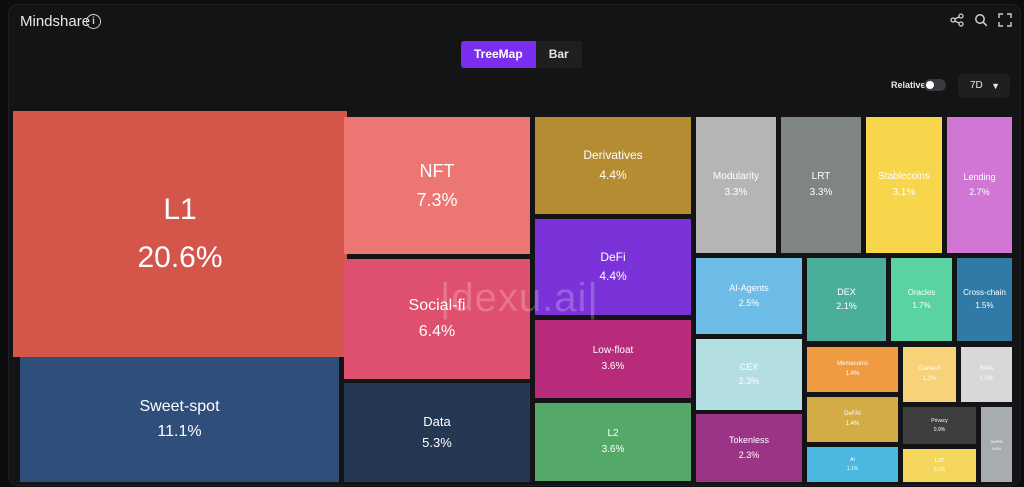 The height and width of the screenshot is (487, 1024). I want to click on treemap-tile-lst: LST 0.7%, so click(939, 465).